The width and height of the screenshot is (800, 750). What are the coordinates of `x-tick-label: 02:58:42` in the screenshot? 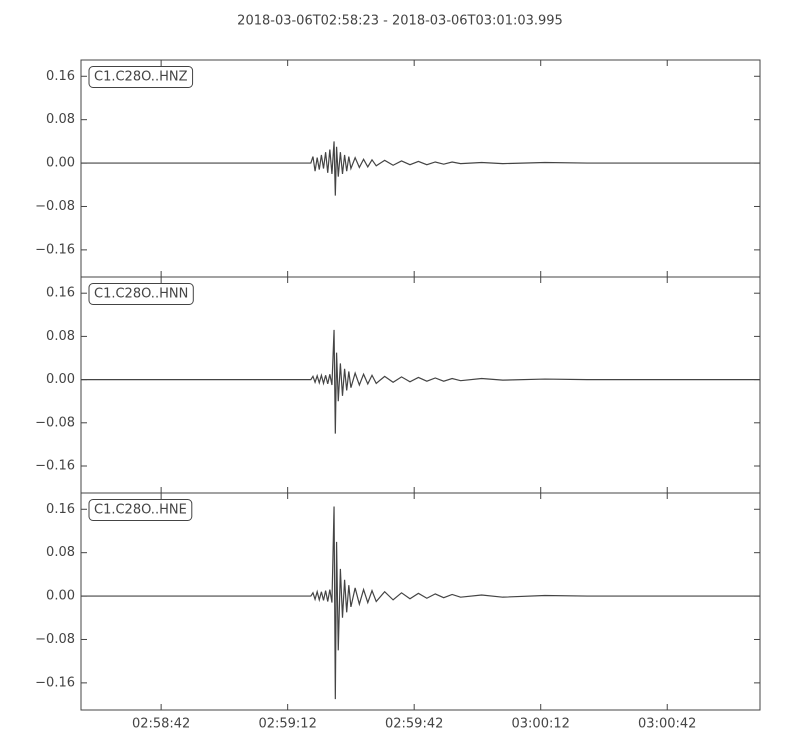 It's located at (161, 724).